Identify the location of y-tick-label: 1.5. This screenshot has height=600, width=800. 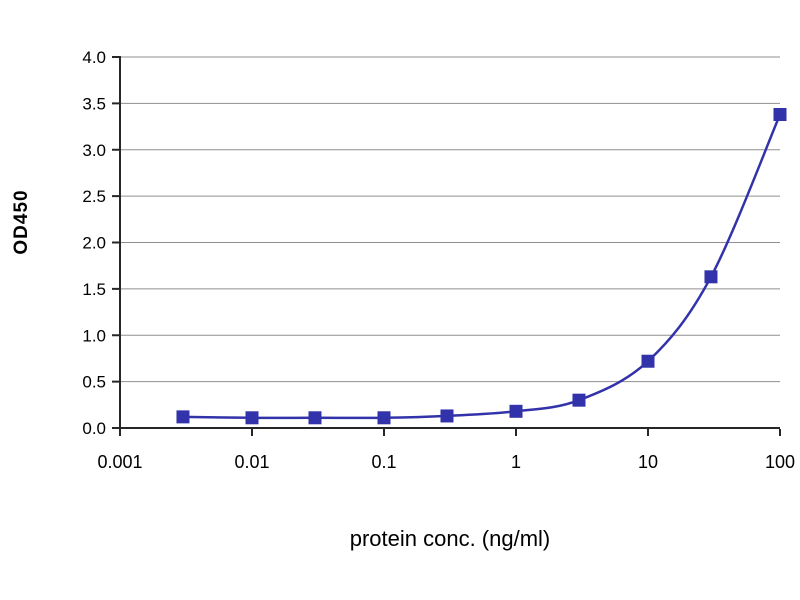
(94, 289).